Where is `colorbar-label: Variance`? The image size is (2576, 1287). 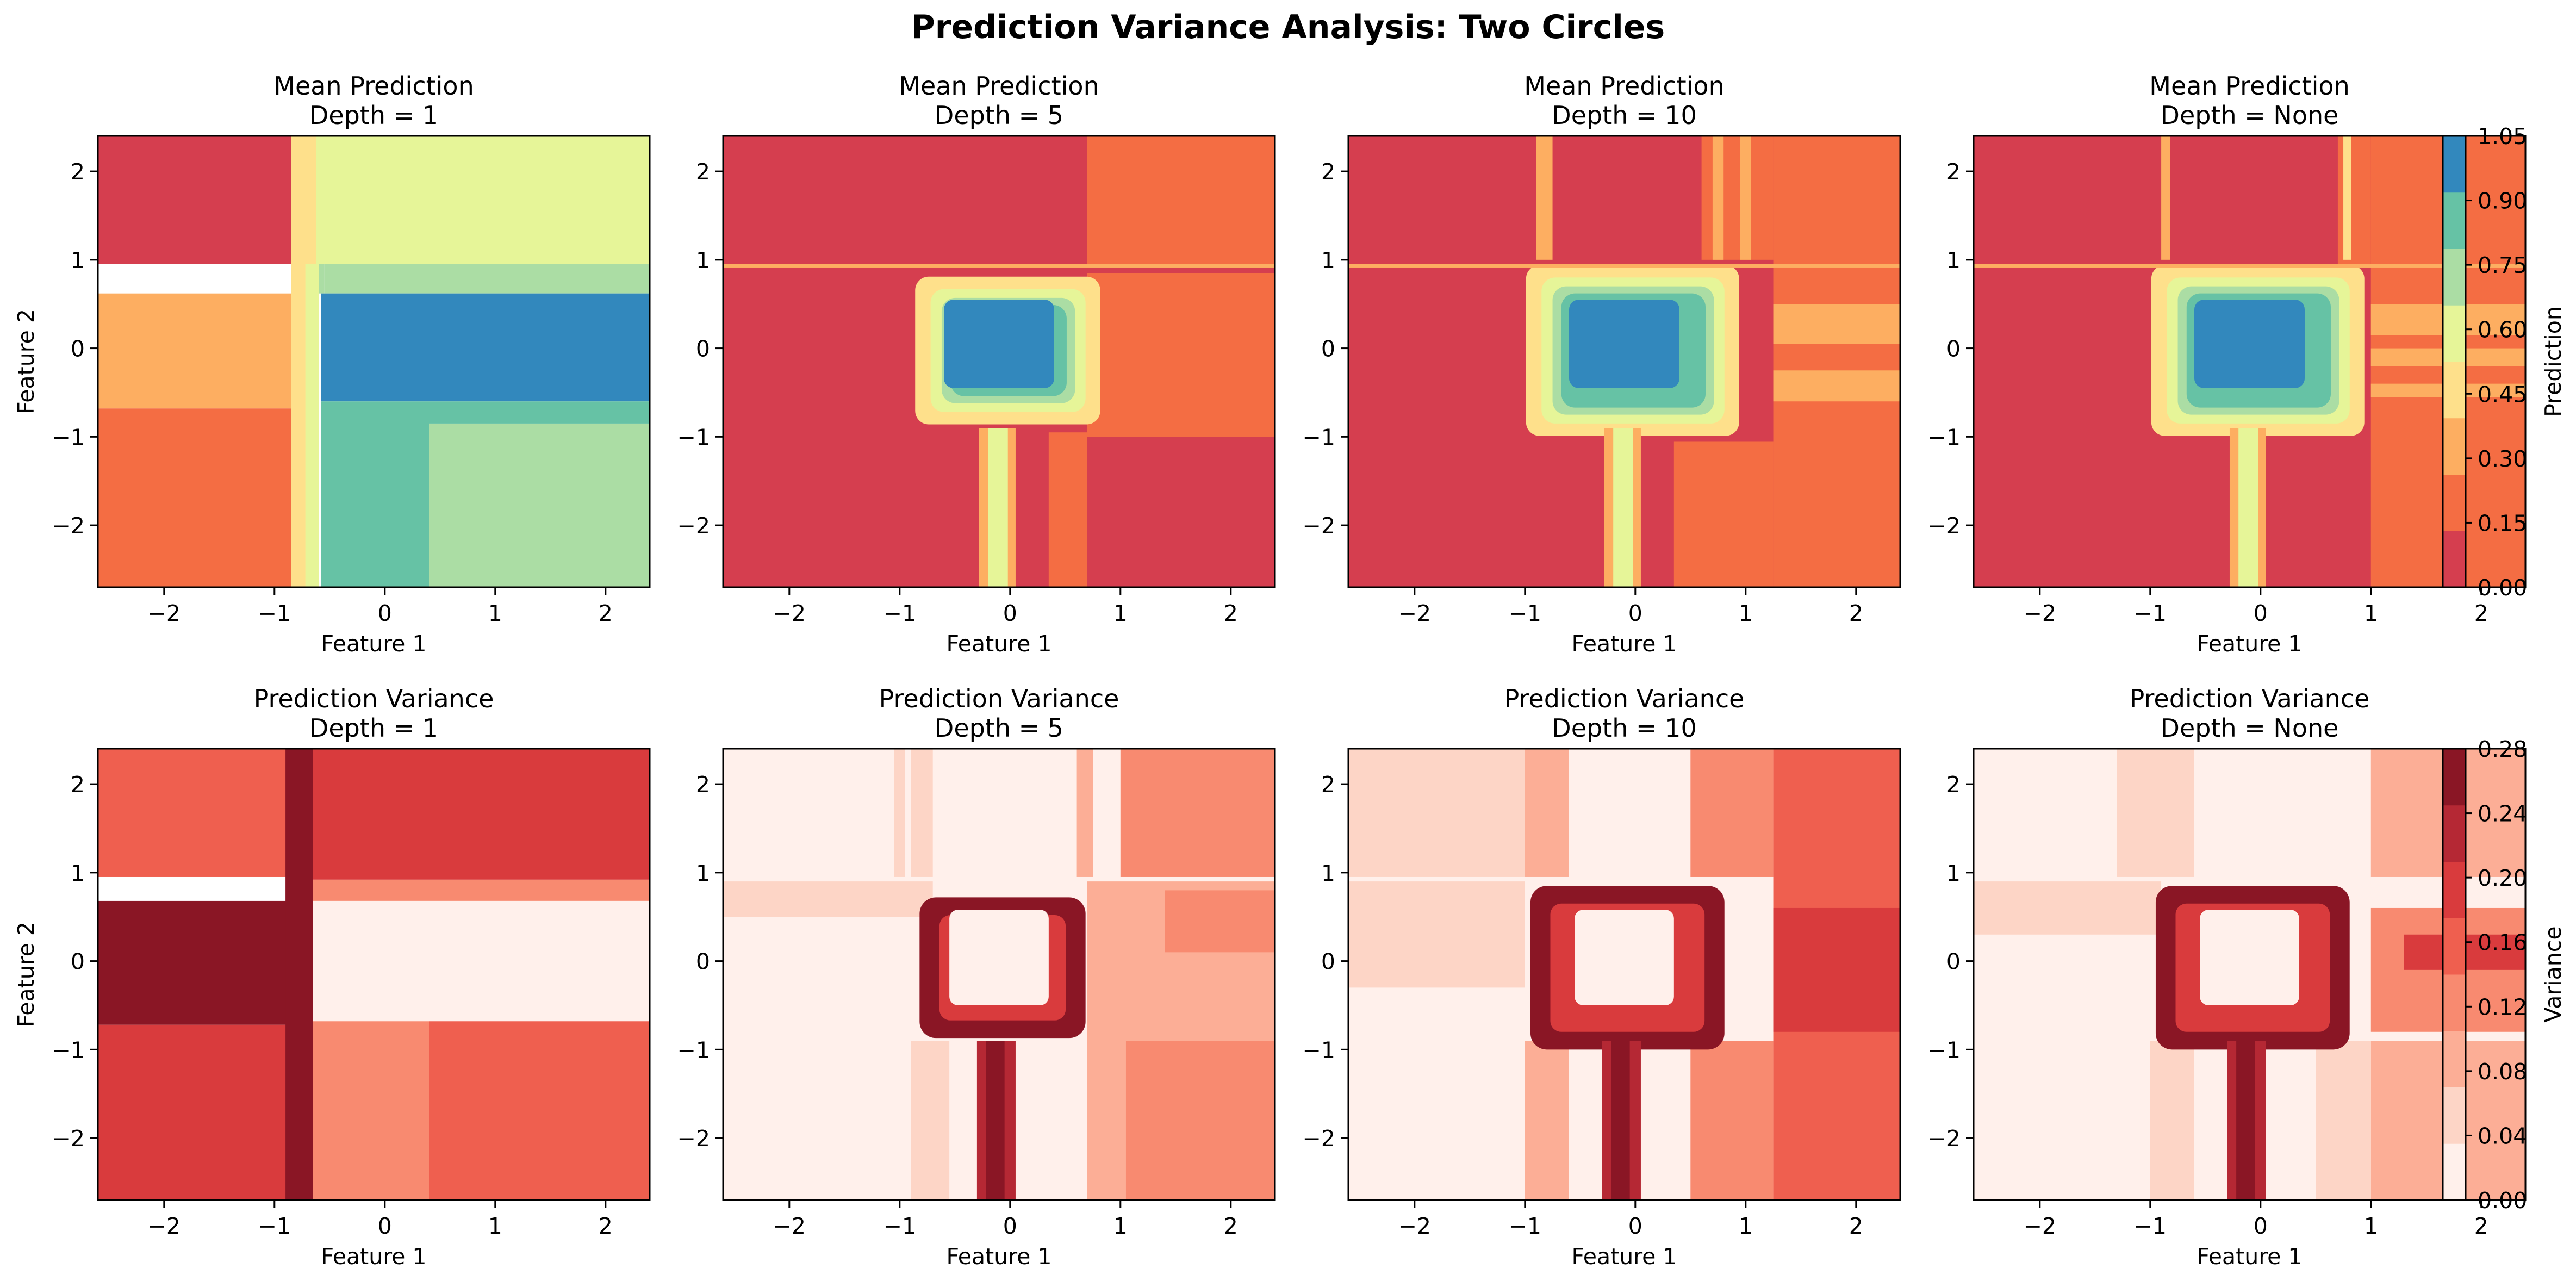
colorbar-label: Variance is located at coordinates (2553, 974).